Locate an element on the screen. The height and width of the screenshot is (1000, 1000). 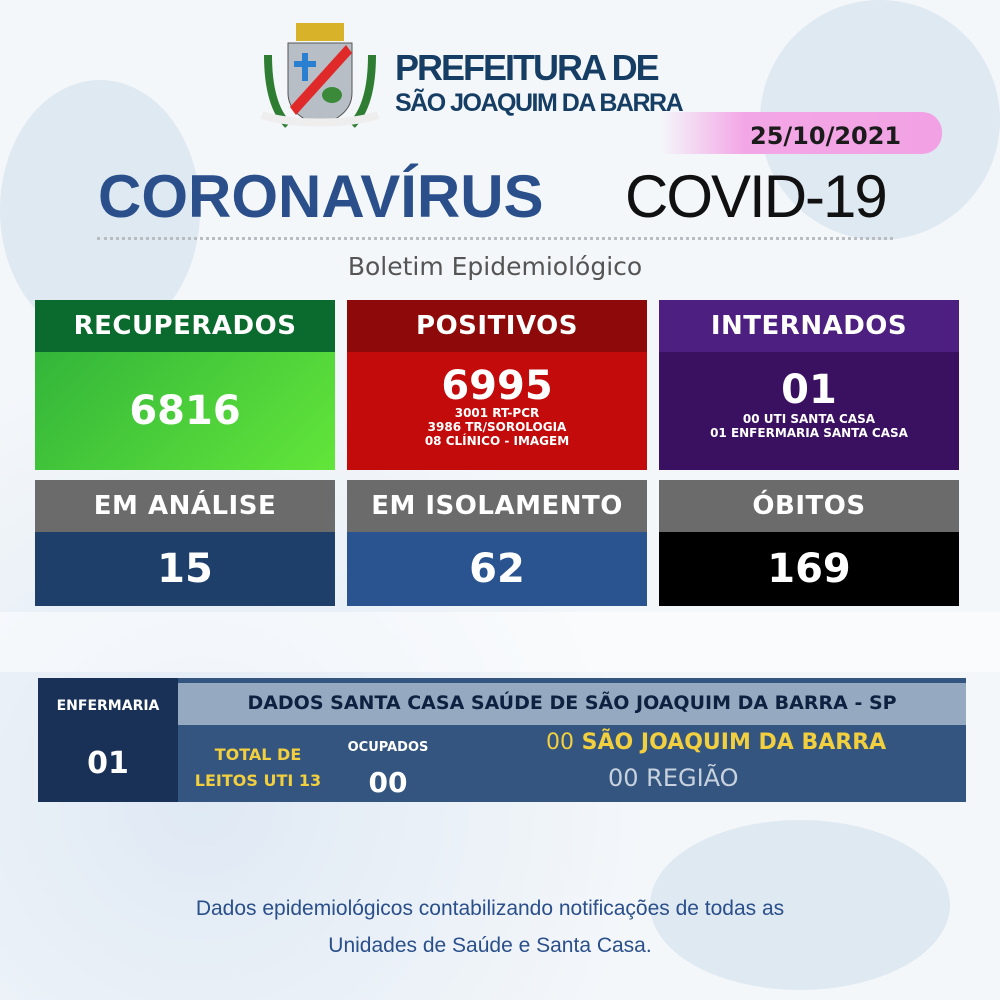
card-value: 6995 is located at coordinates (497, 386).